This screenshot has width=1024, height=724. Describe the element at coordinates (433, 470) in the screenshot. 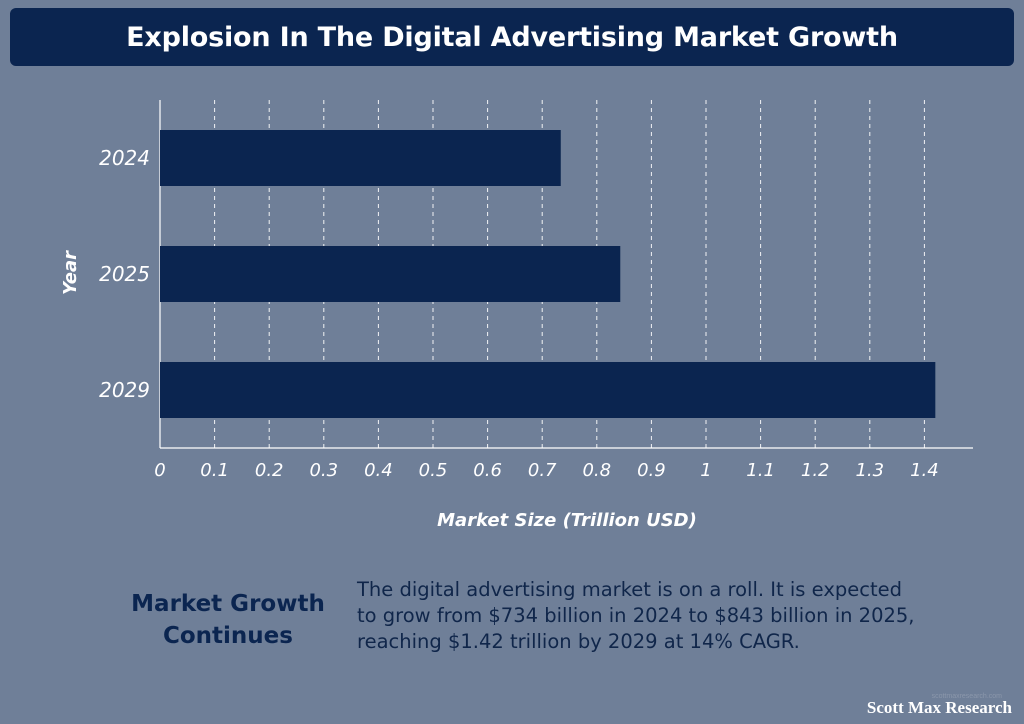

I see `x-tick-label: 0.5` at that location.